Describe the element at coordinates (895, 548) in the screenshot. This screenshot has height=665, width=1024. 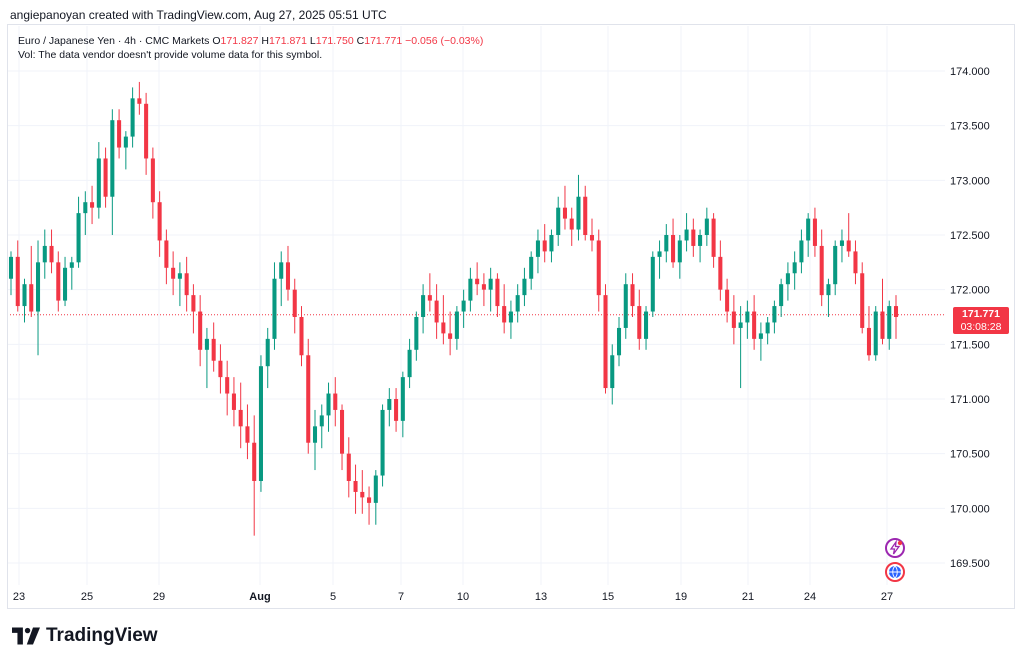
I see `lightning-icon` at that location.